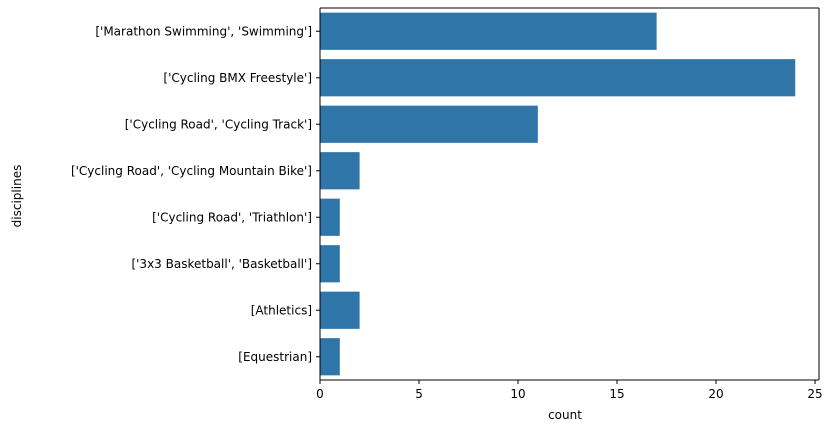  What do you see at coordinates (275, 357) in the screenshot?
I see `y-tick-label: [Equestrian]` at bounding box center [275, 357].